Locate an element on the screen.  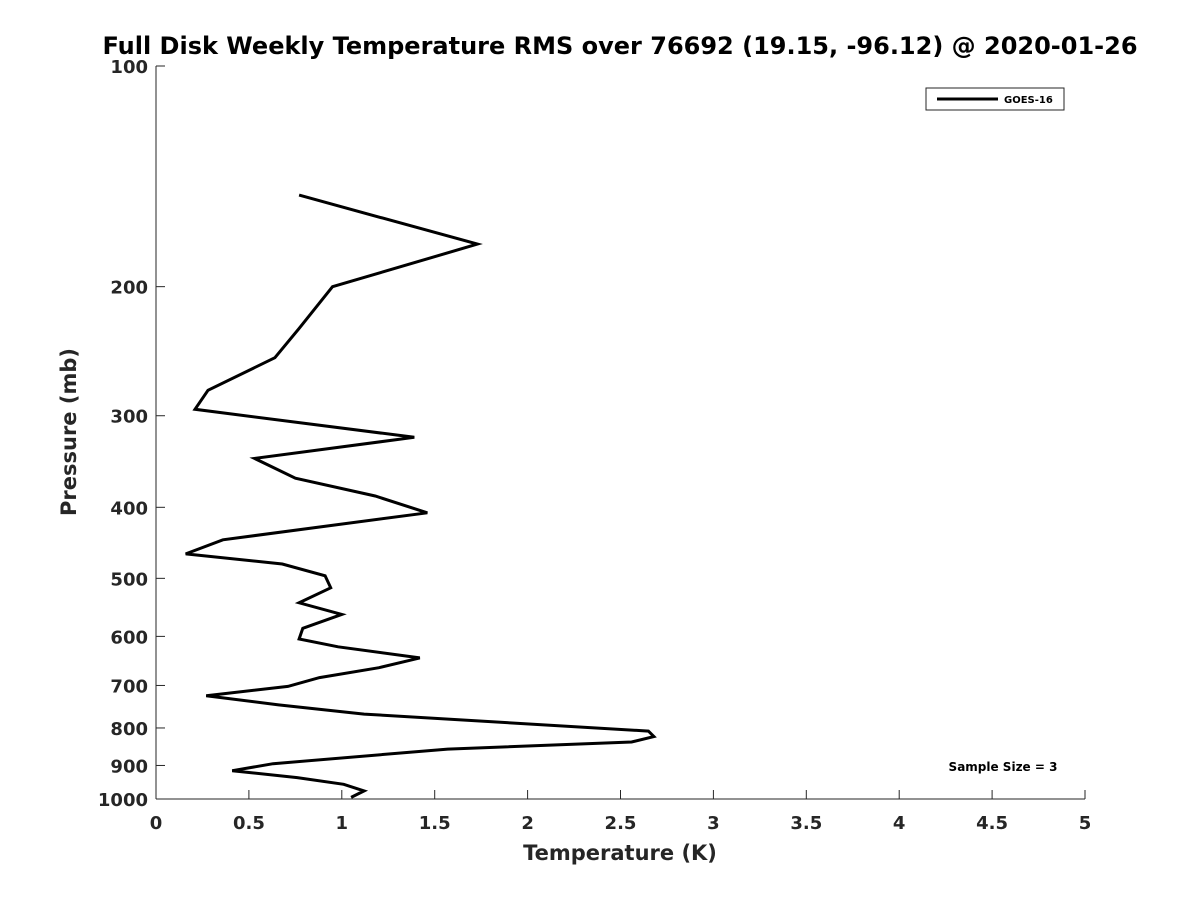
x-tick-label: 1 is located at coordinates (342, 823).